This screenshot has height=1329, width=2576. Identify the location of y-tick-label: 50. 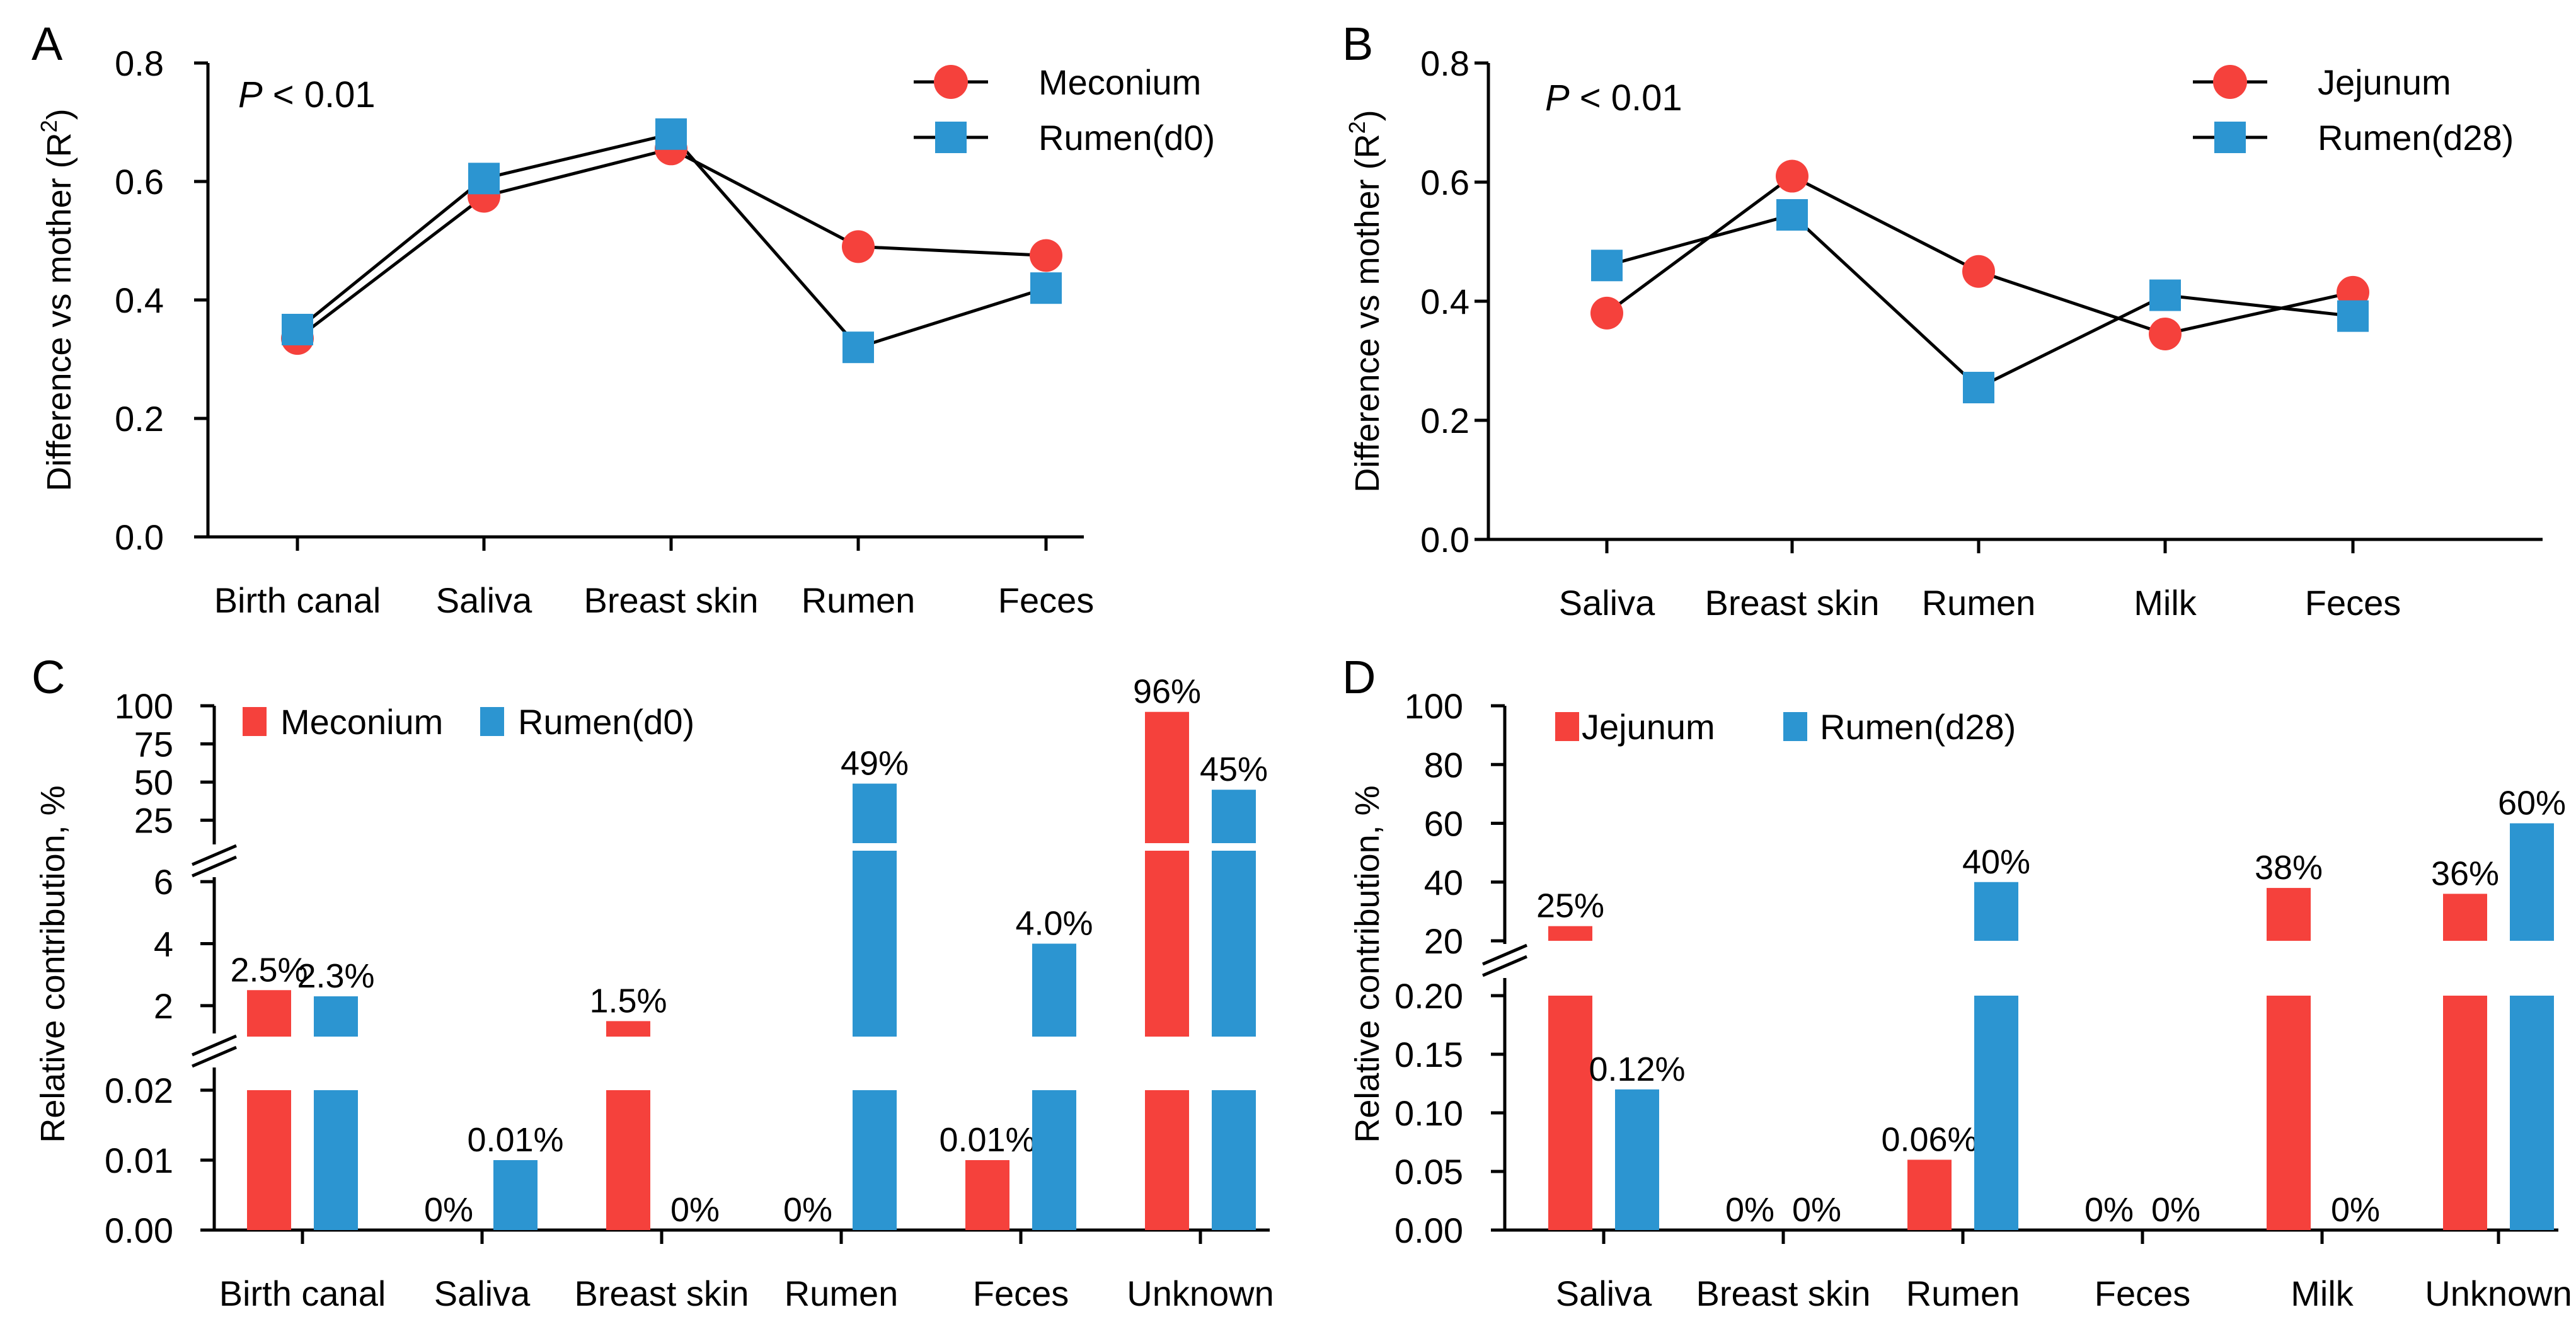
(153, 782).